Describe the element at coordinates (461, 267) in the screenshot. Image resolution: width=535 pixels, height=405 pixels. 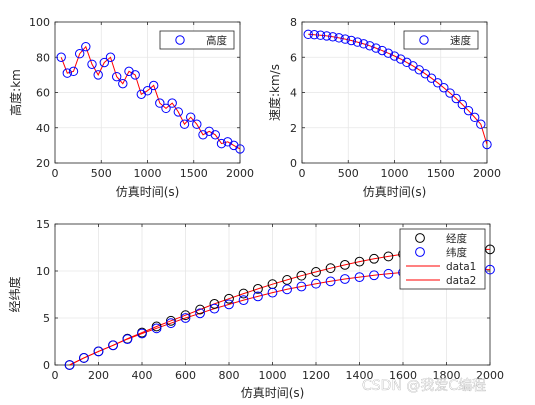
I see `legend-label-data1: data1` at that location.